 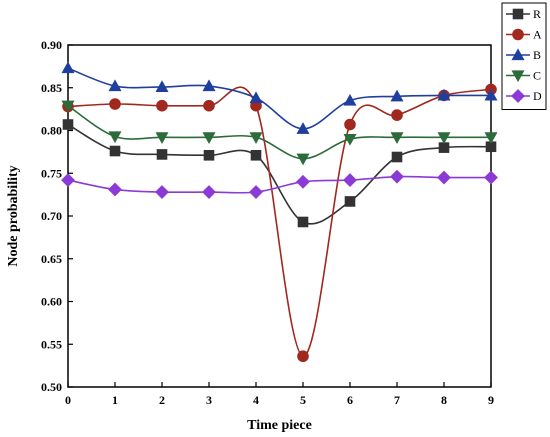 I want to click on legend-box, so click(x=524, y=56).